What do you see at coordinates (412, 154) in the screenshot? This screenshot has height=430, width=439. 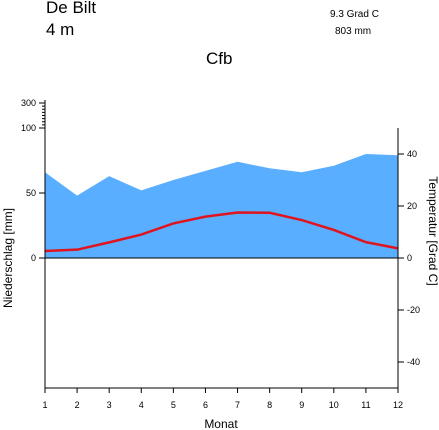 I see `right-tick-label: 40` at bounding box center [412, 154].